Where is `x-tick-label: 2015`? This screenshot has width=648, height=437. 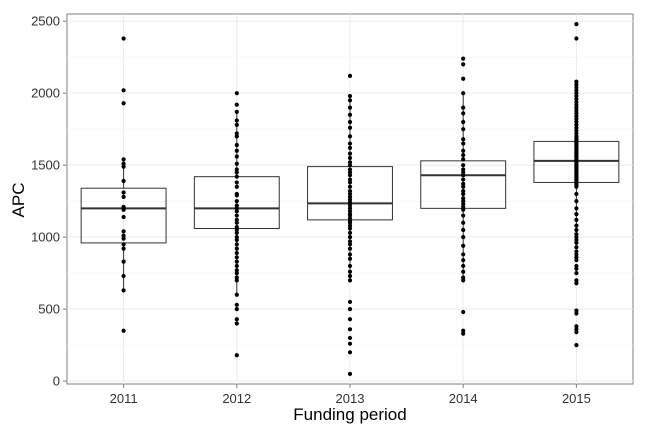
x-tick-label: 2015 is located at coordinates (576, 398).